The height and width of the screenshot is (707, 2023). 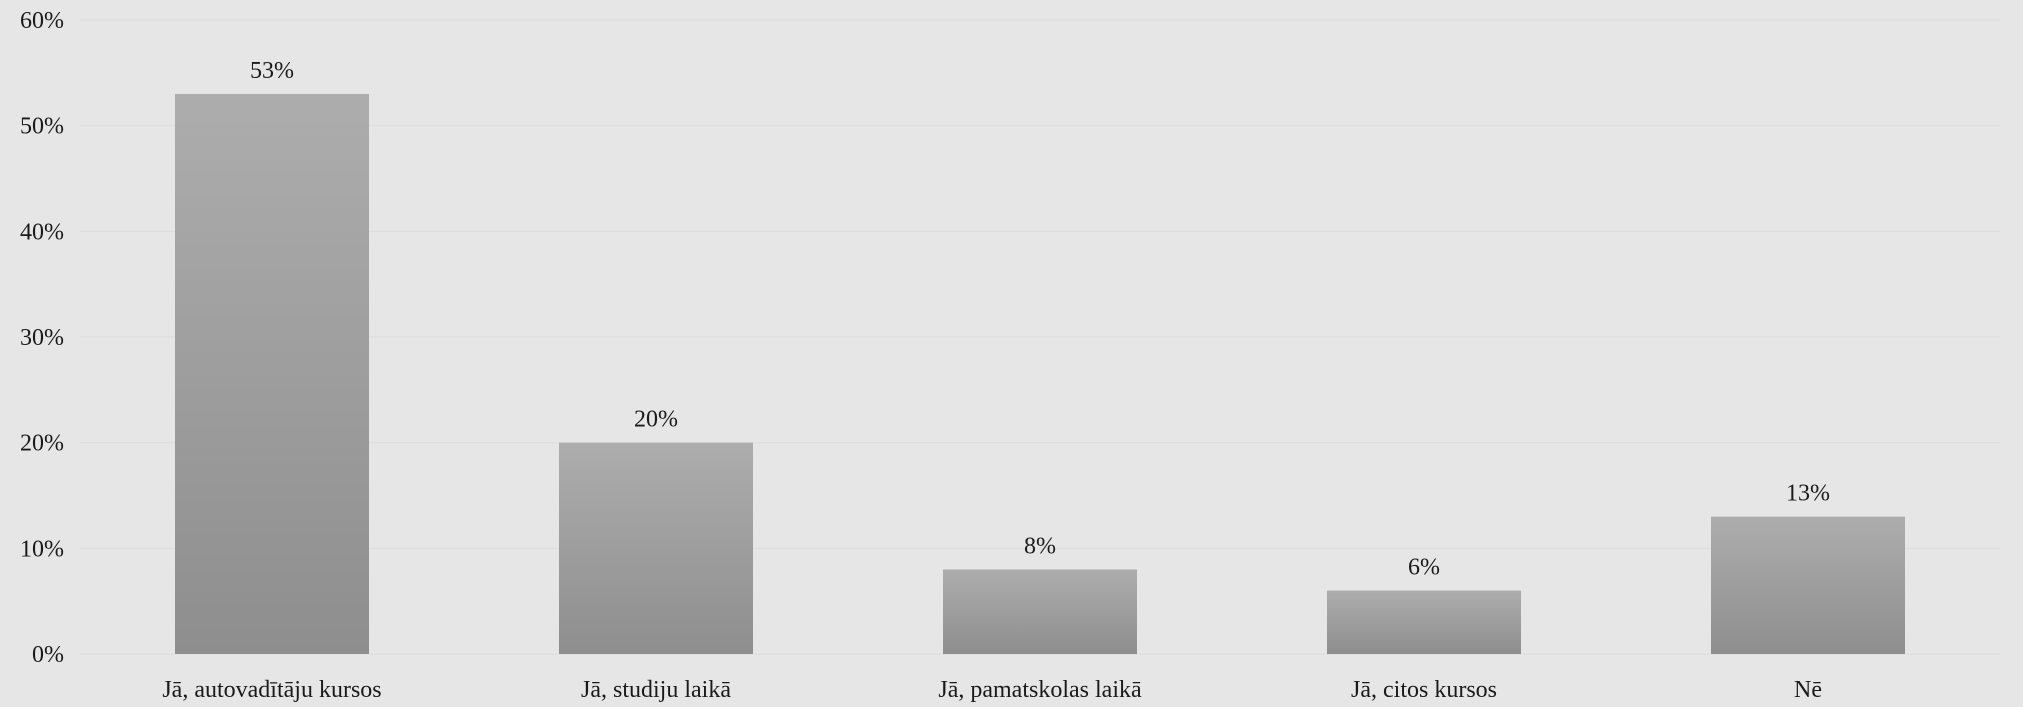 What do you see at coordinates (1040, 546) in the screenshot?
I see `data-label: 8%` at bounding box center [1040, 546].